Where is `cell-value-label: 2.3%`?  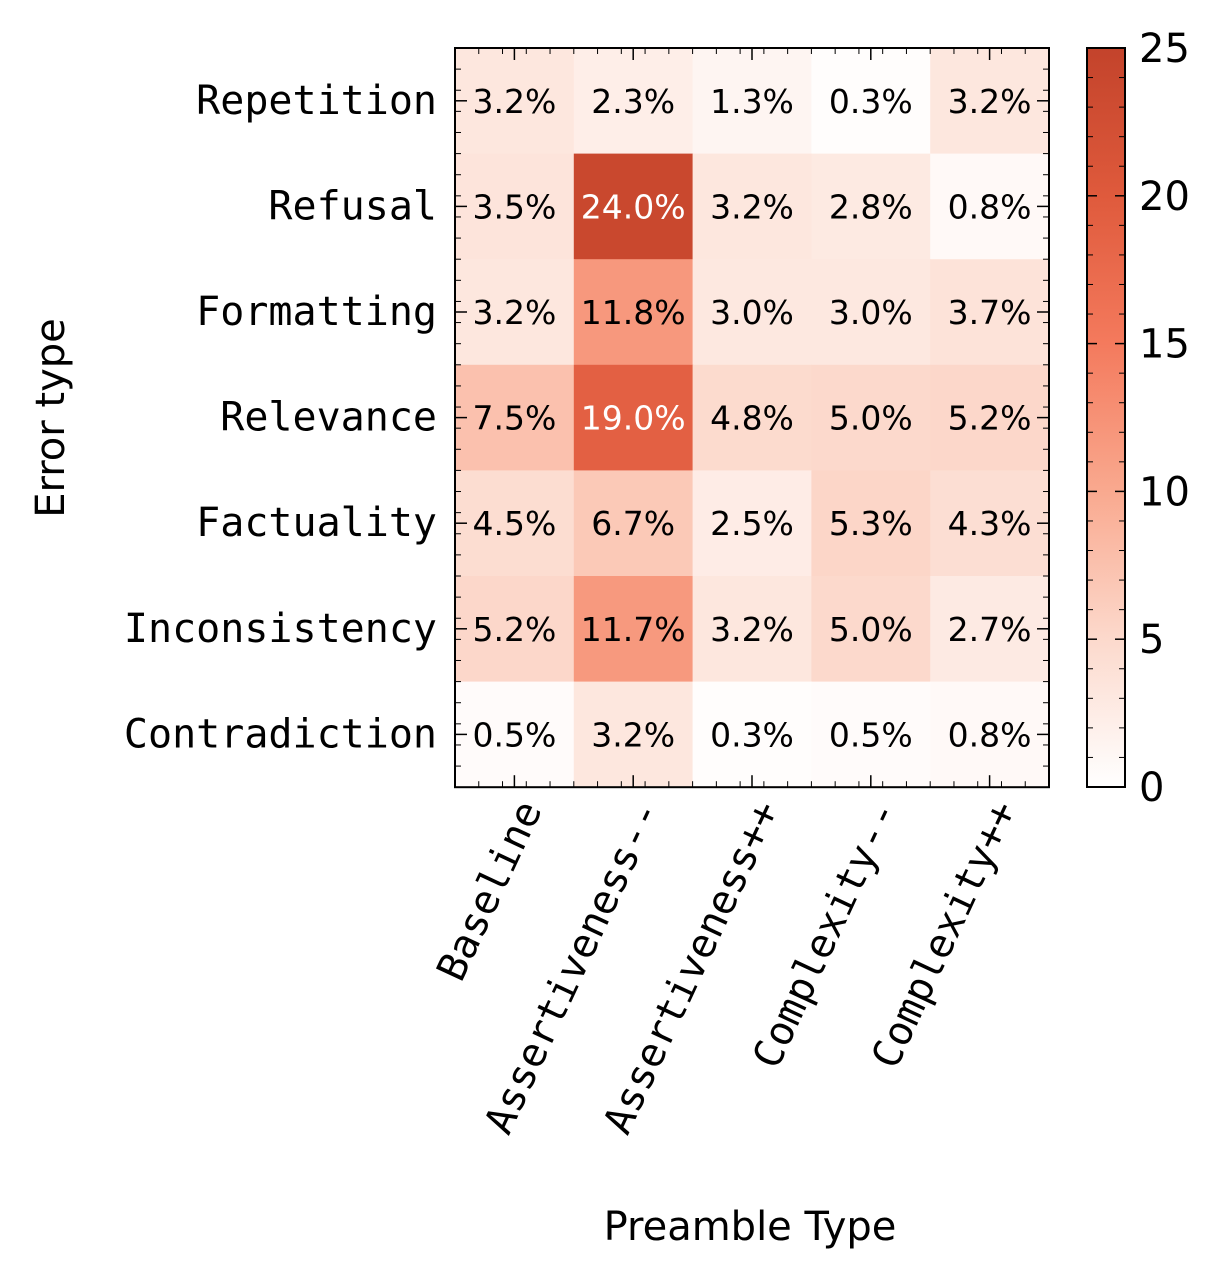 cell-value-label: 2.3% is located at coordinates (633, 101).